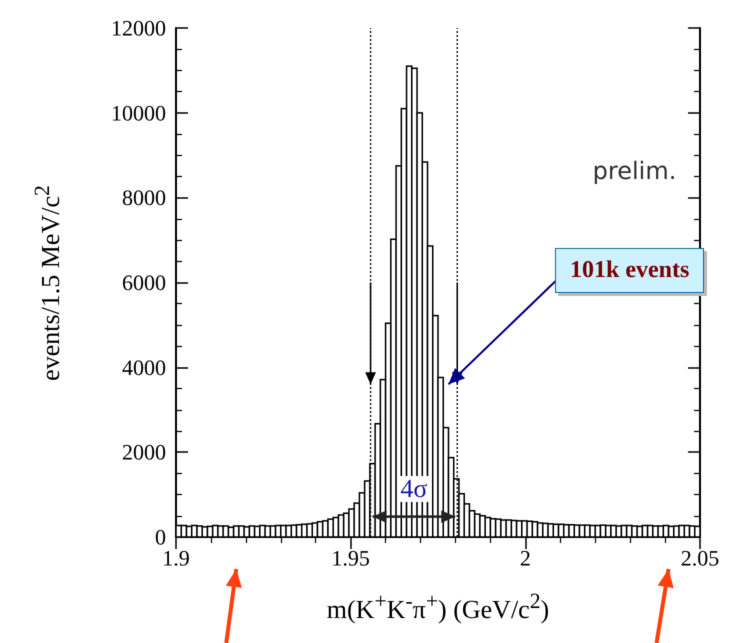  What do you see at coordinates (629, 270) in the screenshot?
I see `text-box: 101k events` at bounding box center [629, 270].